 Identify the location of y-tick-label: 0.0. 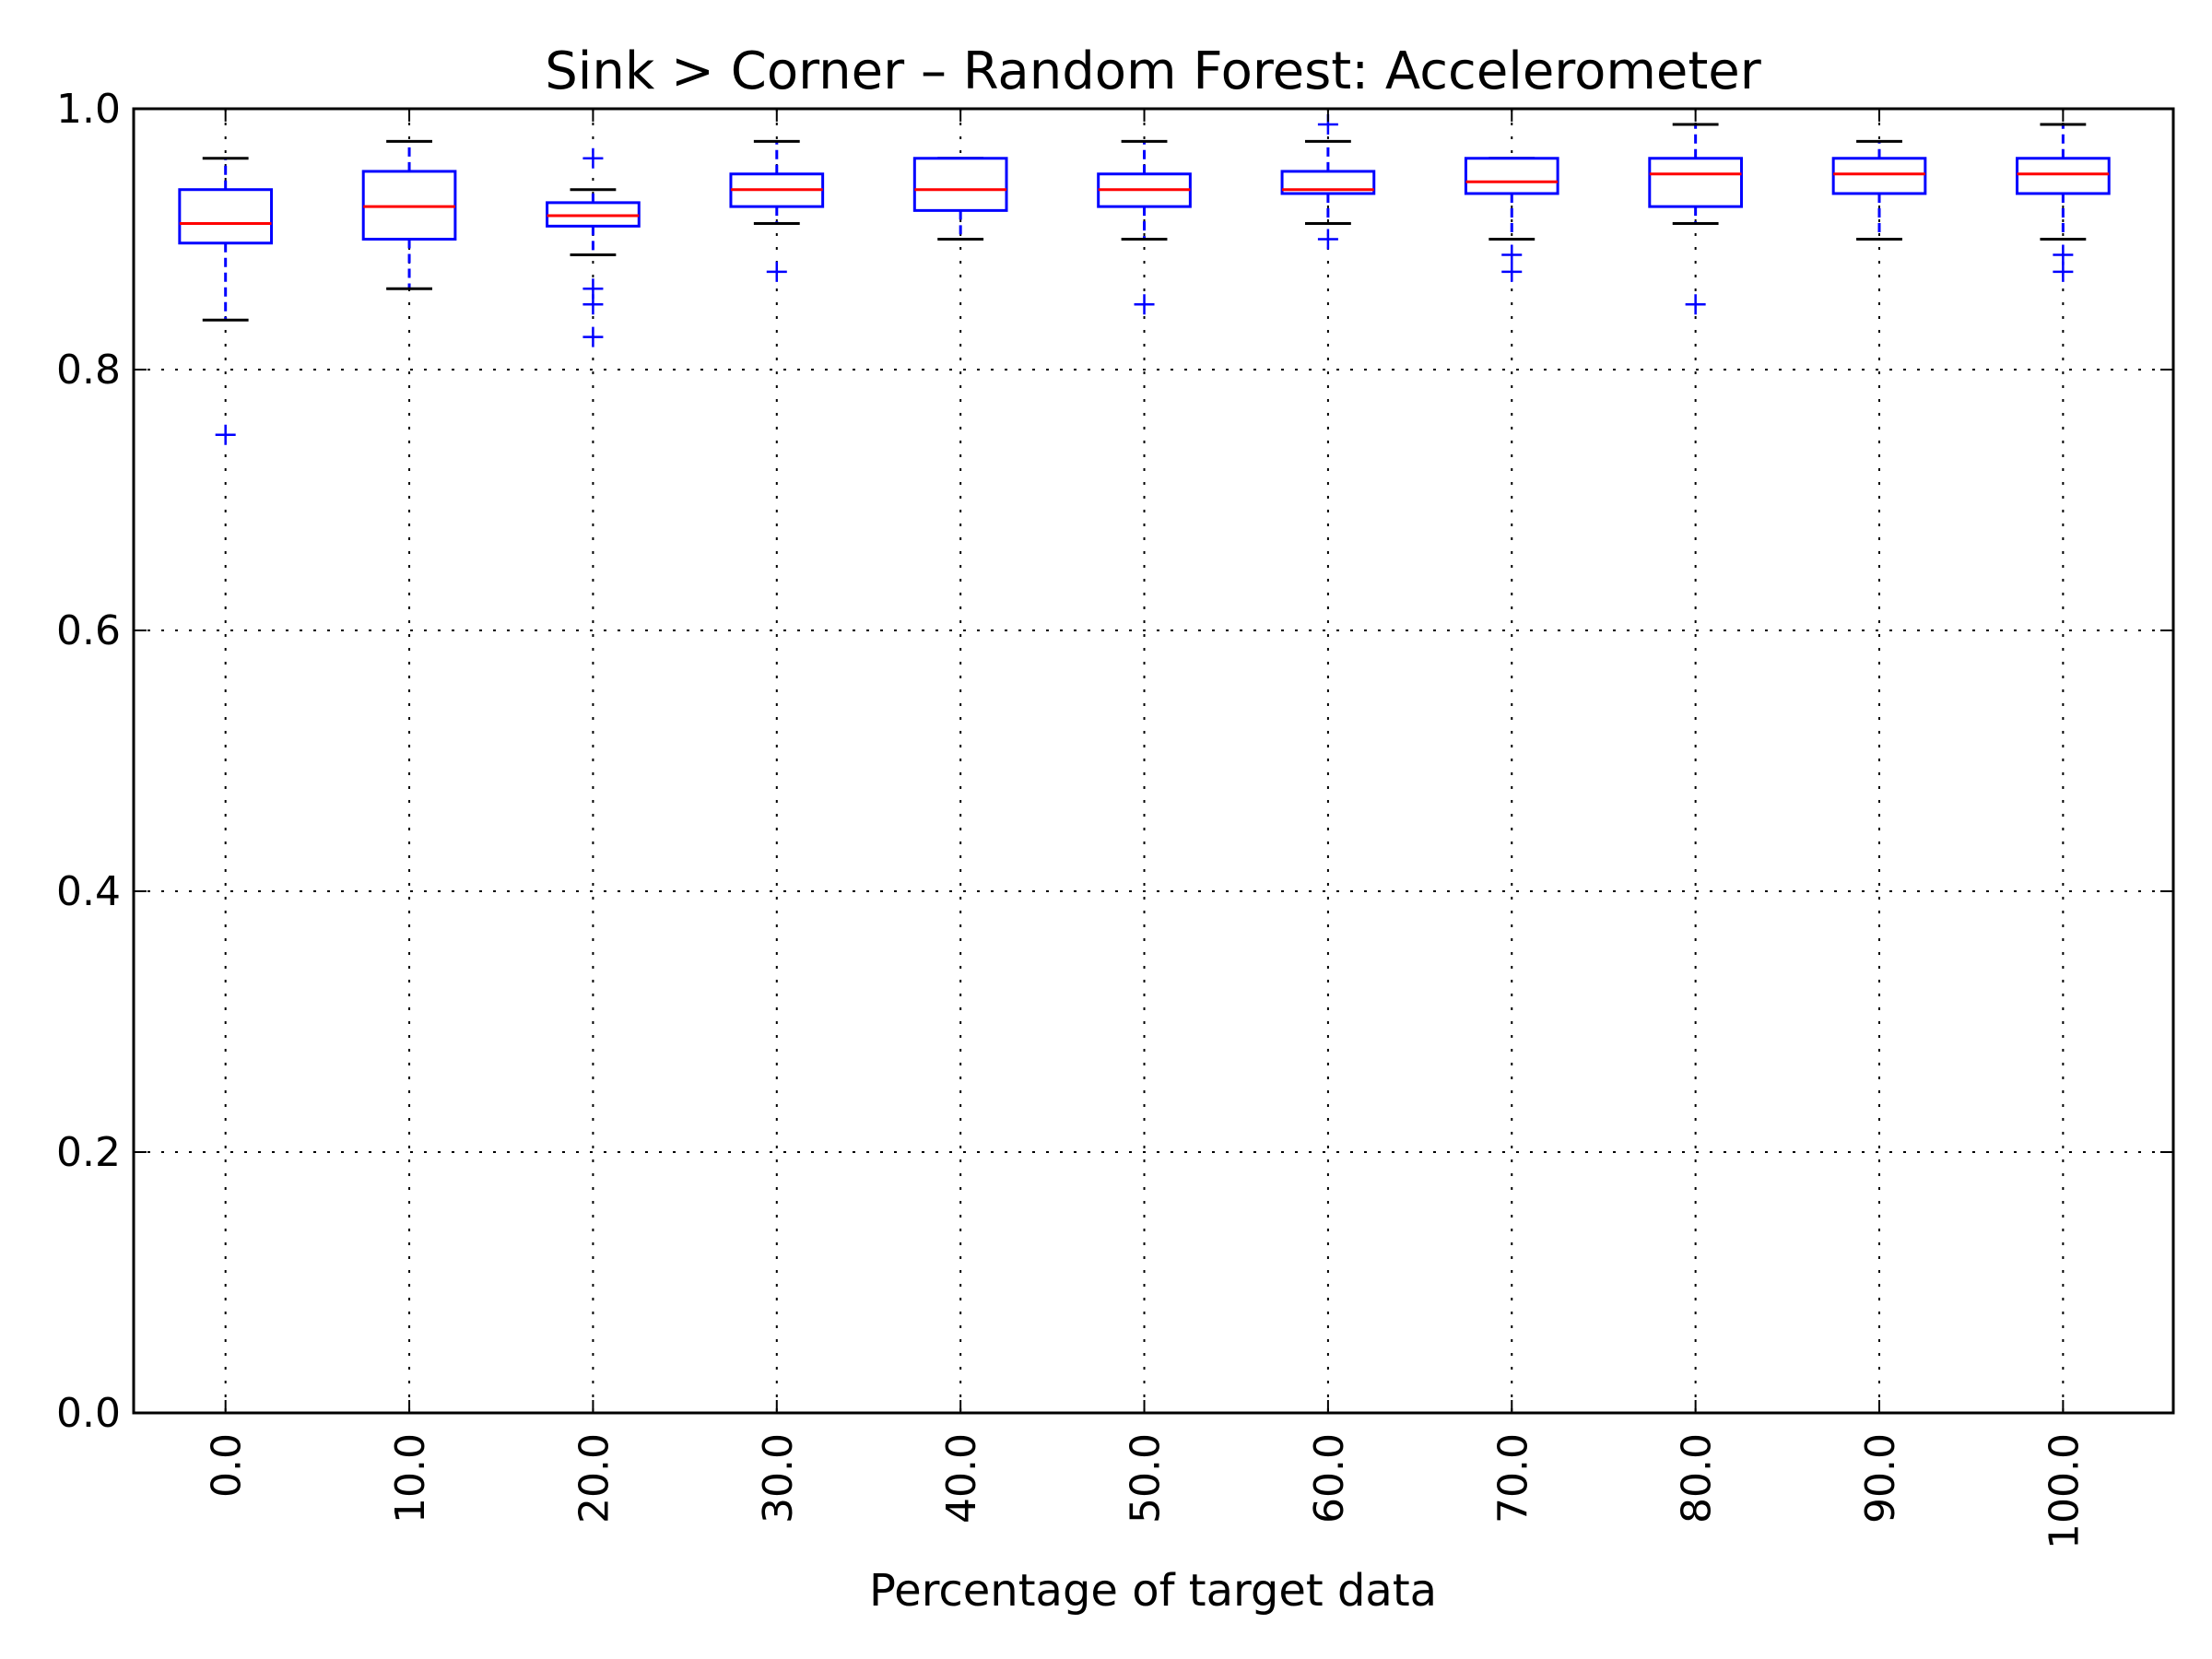
(88, 1413).